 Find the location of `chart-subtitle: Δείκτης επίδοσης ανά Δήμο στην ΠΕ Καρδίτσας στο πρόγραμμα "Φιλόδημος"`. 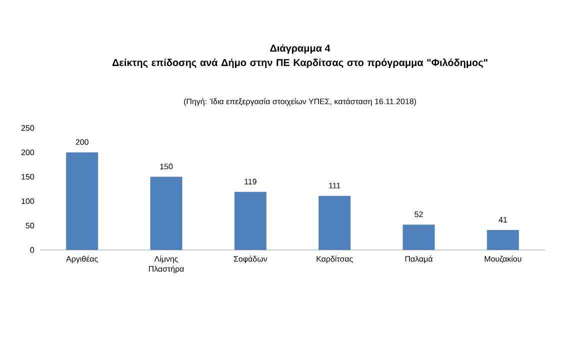

chart-subtitle: Δείκτης επίδοσης ανά Δήμο στην ΠΕ Καρδίτσας στο πρόγραμμα "Φιλόδημος" is located at coordinates (300, 63).